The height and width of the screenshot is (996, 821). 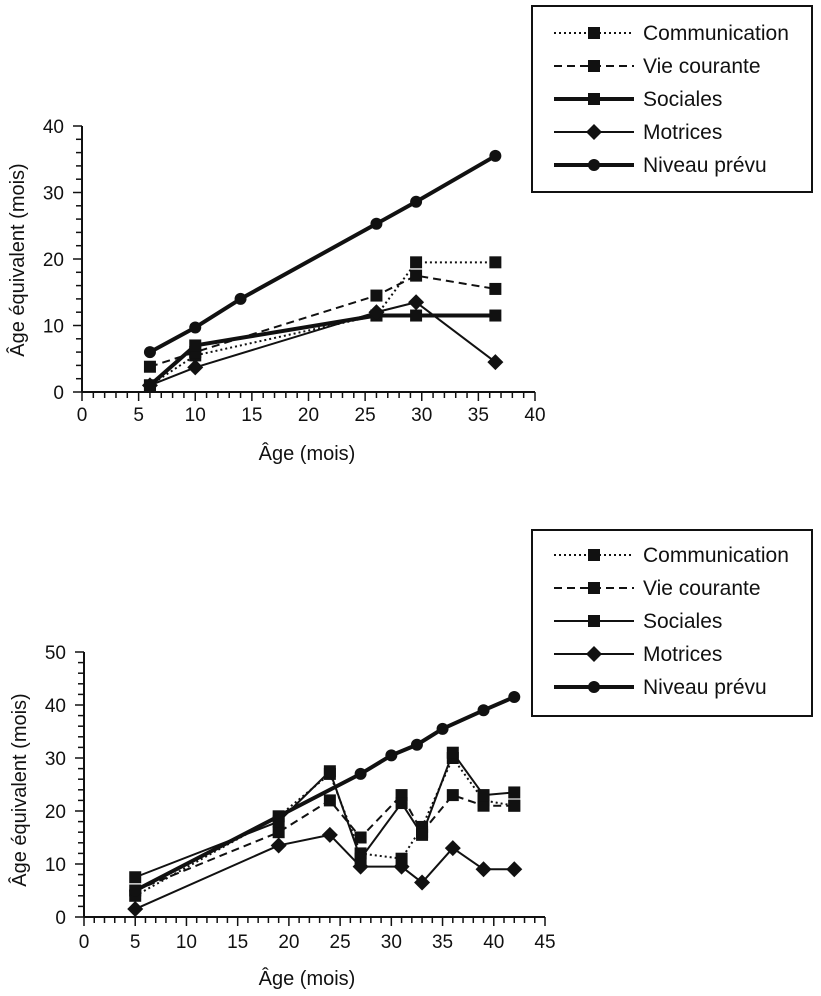 What do you see at coordinates (251, 415) in the screenshot?
I see `x-tick-label: 15` at bounding box center [251, 415].